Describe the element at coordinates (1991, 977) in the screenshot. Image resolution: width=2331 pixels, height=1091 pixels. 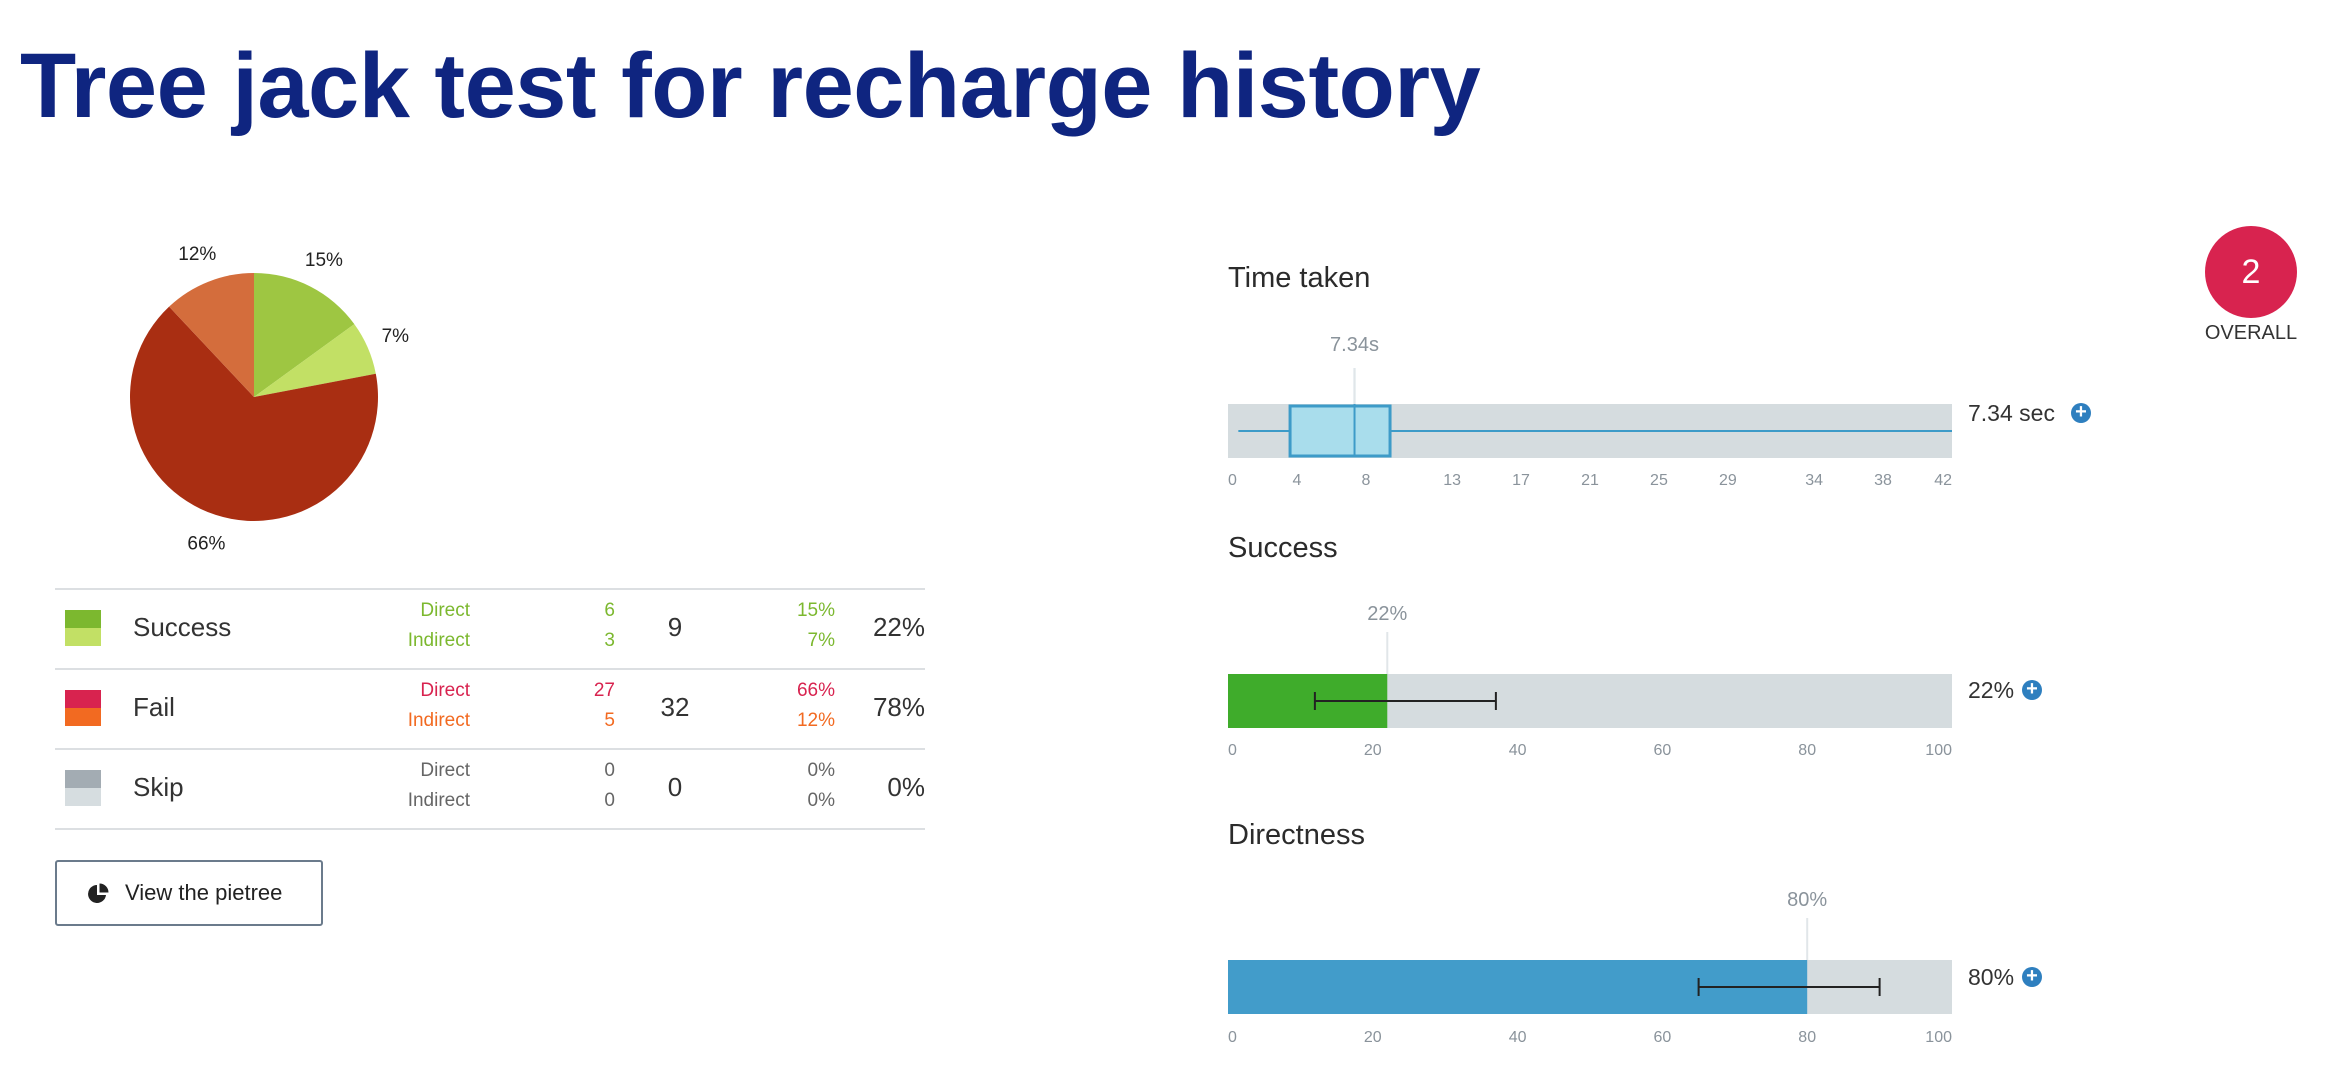
I see `directness-value: 80%` at that location.